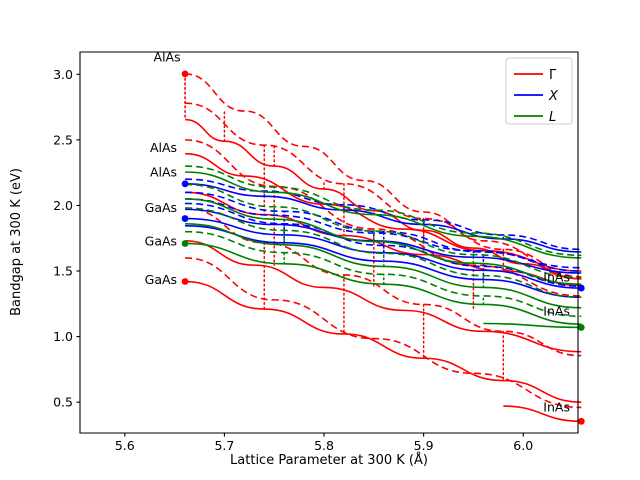 The image size is (640, 480). What do you see at coordinates (324, 445) in the screenshot?
I see `x-tick-label: 5.8` at bounding box center [324, 445].